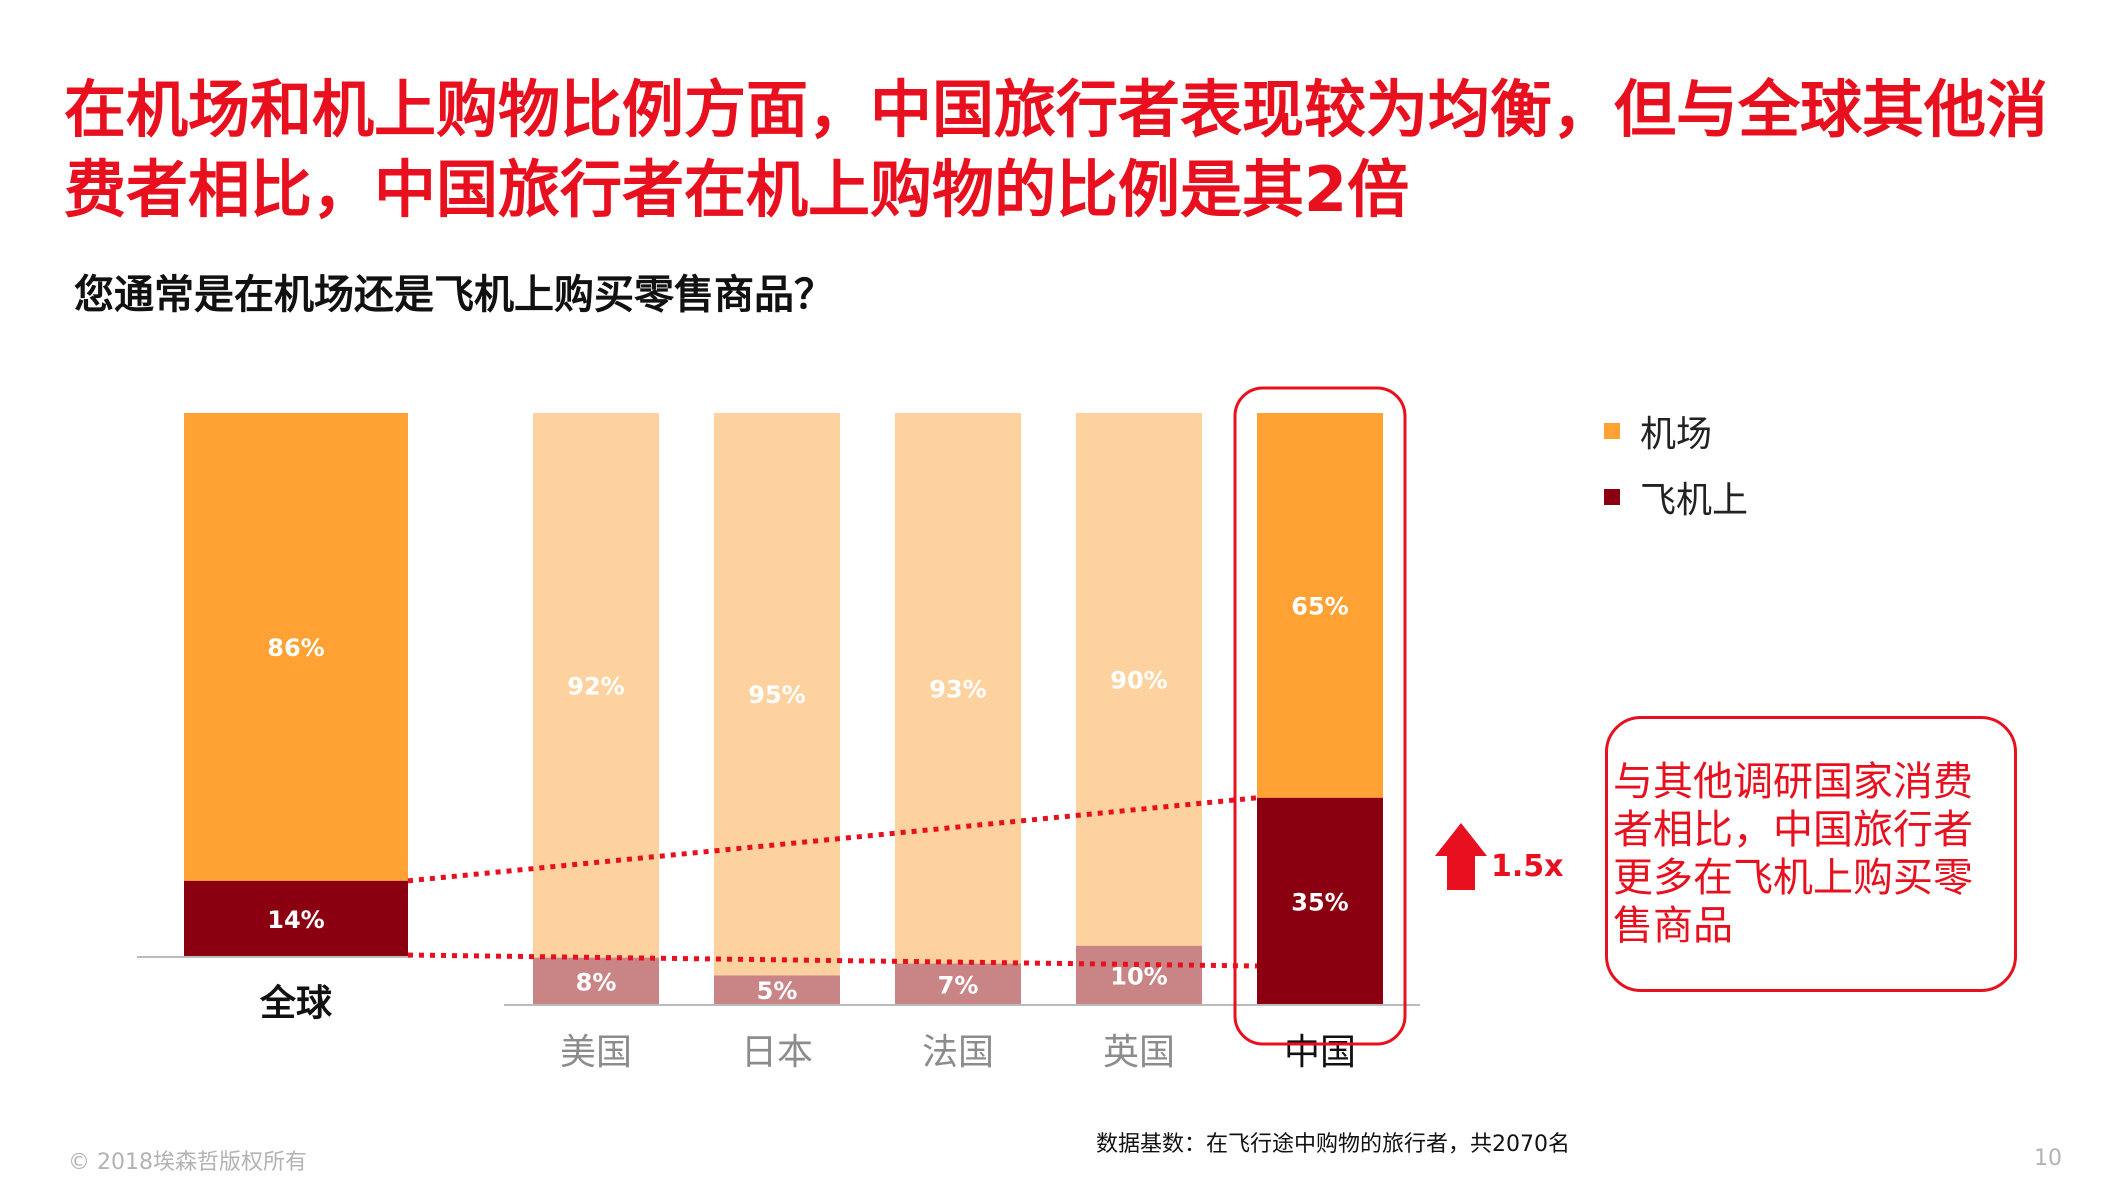 This screenshot has height=1193, width=2120. Describe the element at coordinates (1793, 854) in the screenshot. I see `callout-text: 与其他调研国家消费者相比，中国旅行者更多在飞机上购买零售商品` at that location.